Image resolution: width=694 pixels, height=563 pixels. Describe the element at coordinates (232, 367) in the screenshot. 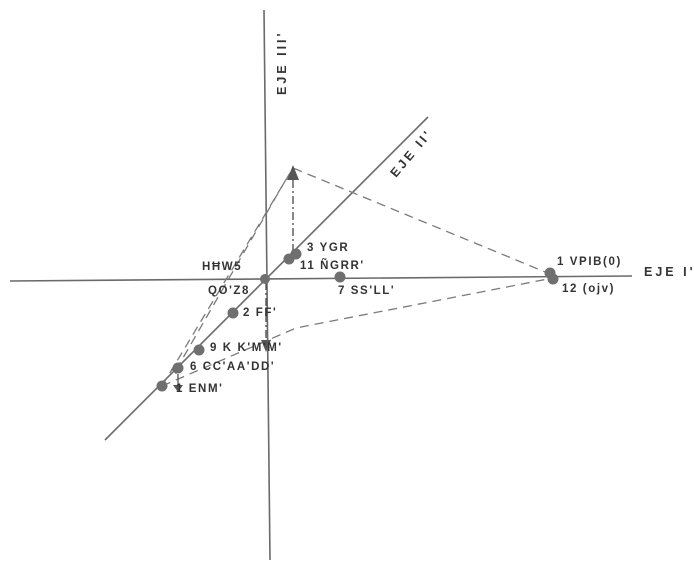

I see `label-6: 6 CC'AA'DD'` at that location.